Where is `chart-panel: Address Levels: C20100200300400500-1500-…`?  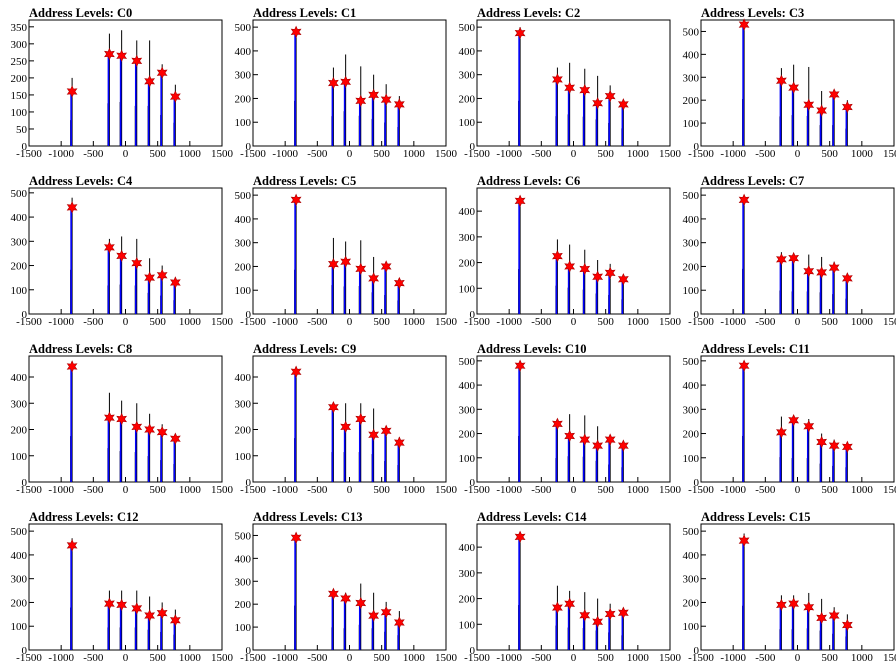 chart-panel: Address Levels: C20100200300400500-1500-… is located at coordinates (570, 83).